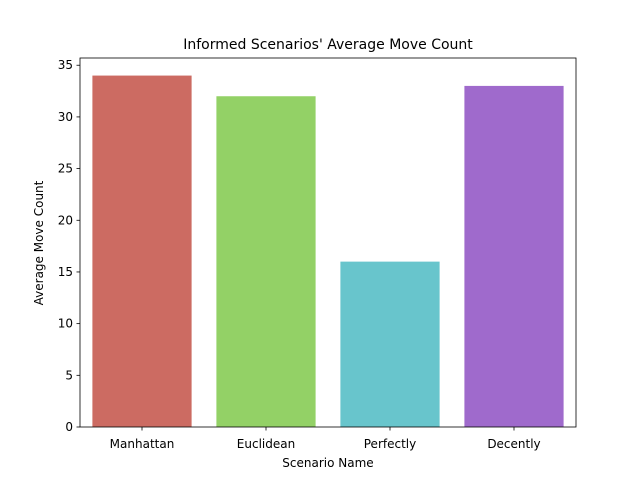 The width and height of the screenshot is (640, 480). Describe the element at coordinates (266, 444) in the screenshot. I see `x-tick-label: Euclidean` at that location.